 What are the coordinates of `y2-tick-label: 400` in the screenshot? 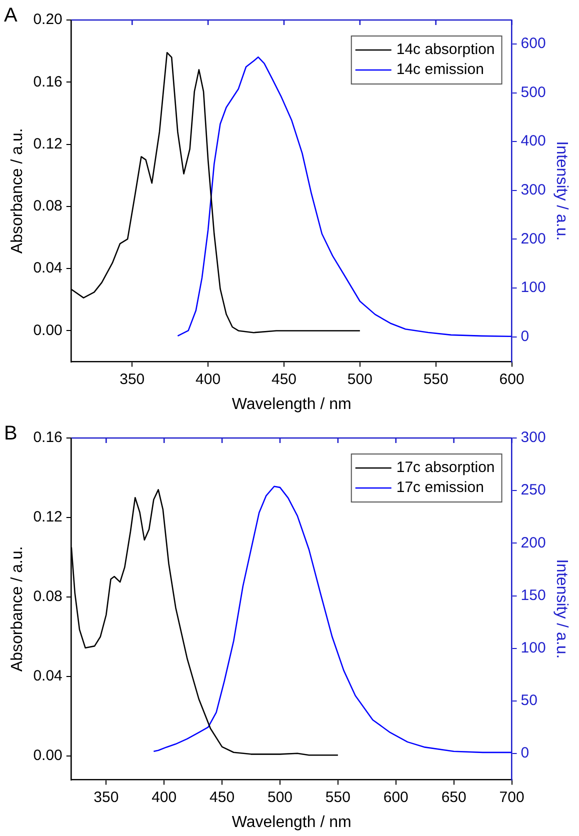 It's located at (533, 141).